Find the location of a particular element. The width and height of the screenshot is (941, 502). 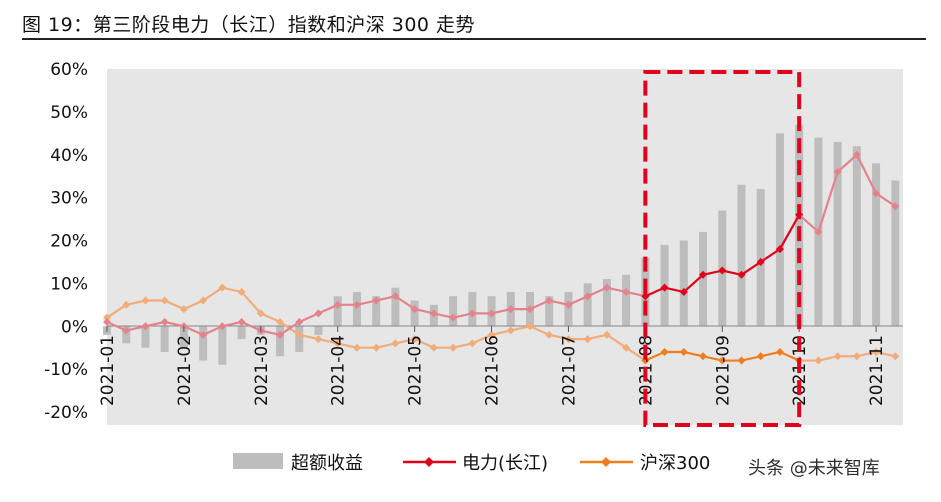

legend-label-csi300: 沪深300 is located at coordinates (675, 463).